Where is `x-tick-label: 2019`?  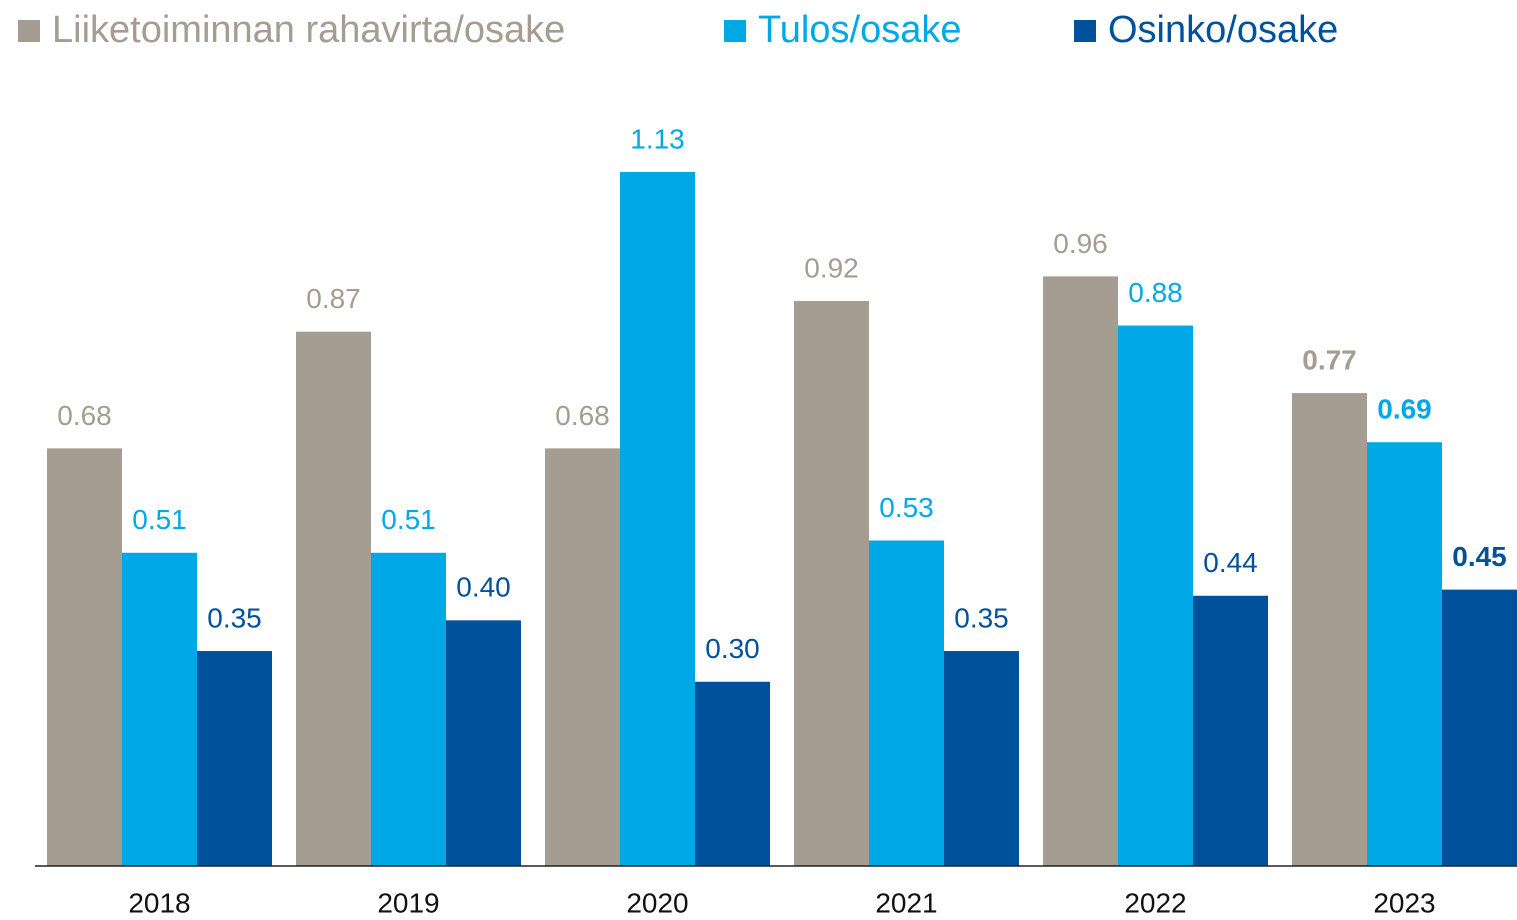 x-tick-label: 2019 is located at coordinates (408, 902).